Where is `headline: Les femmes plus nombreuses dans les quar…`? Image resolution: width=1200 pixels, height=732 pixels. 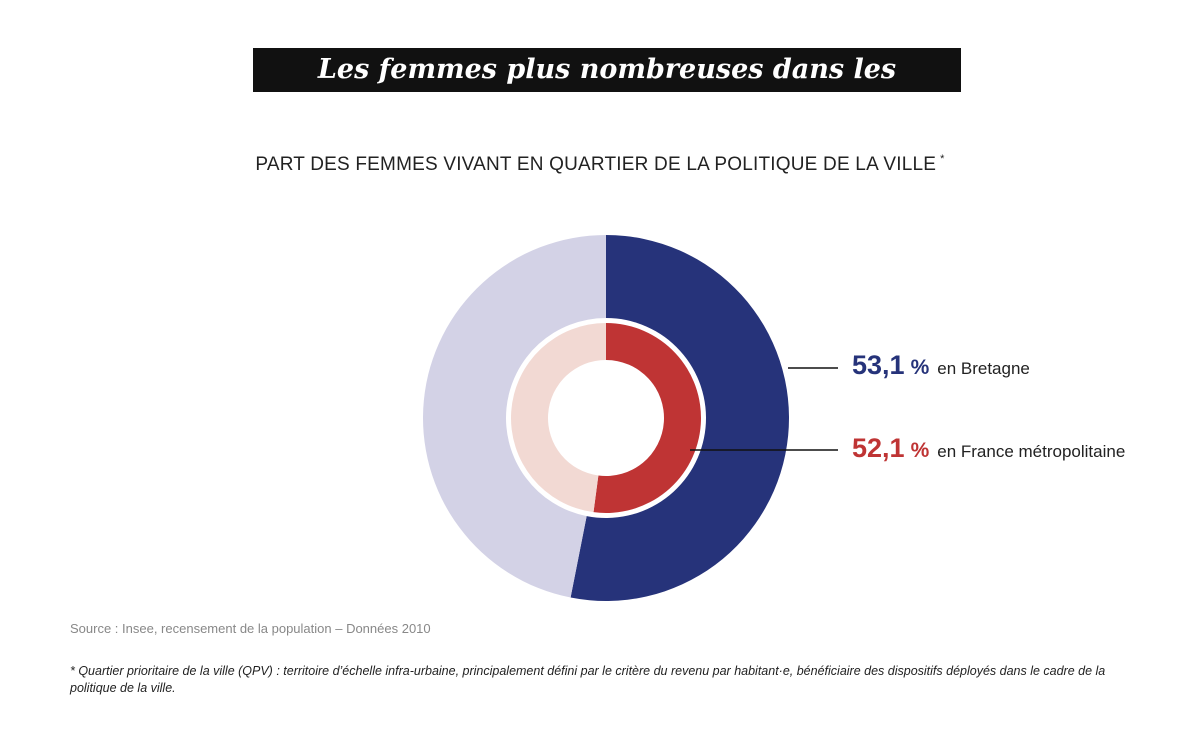
headline: Les femmes plus nombreuses dans les quar… is located at coordinates (607, 88).